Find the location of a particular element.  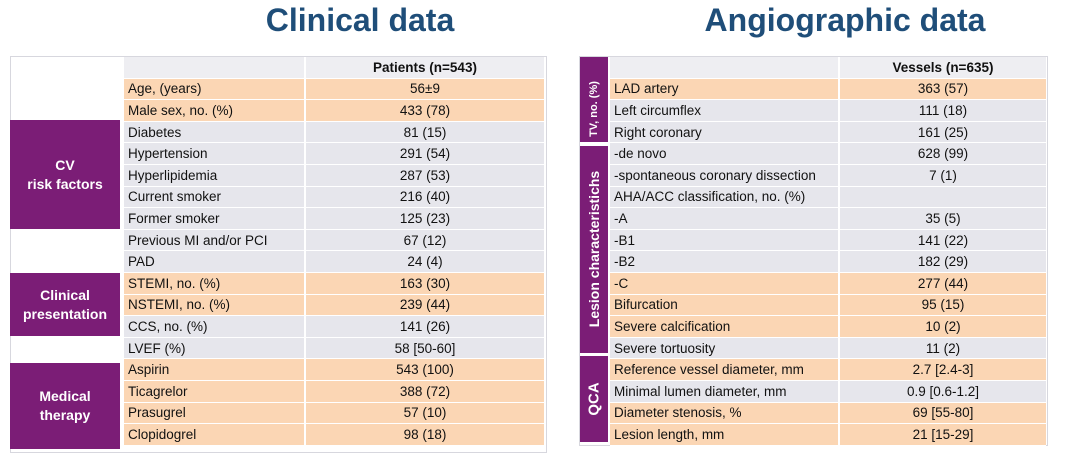

qca-group: QCA is located at coordinates (594, 399).